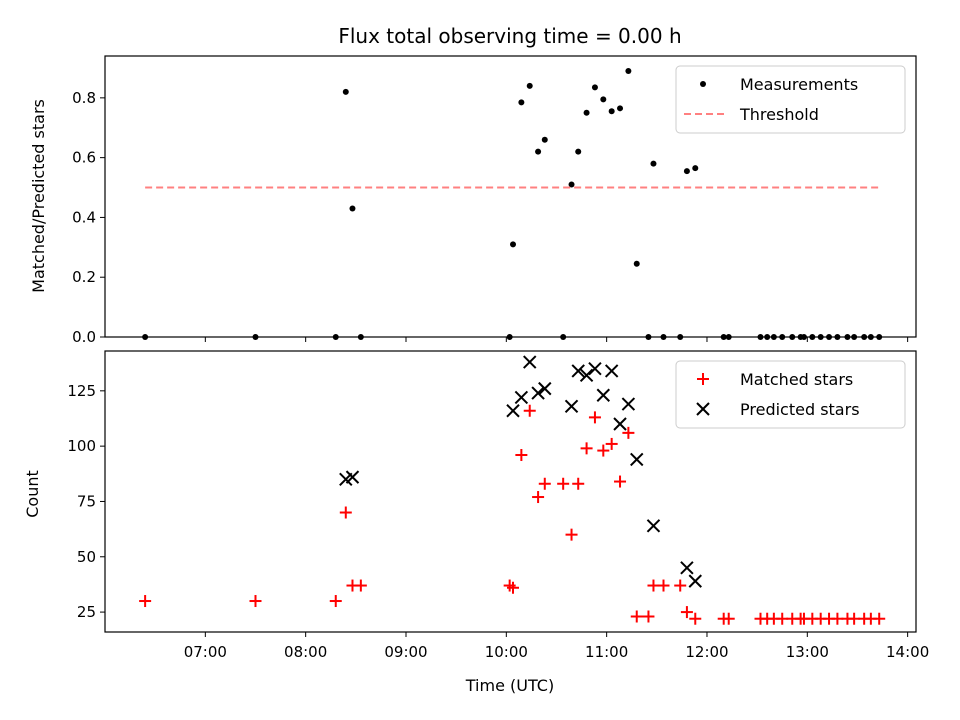 The width and height of the screenshot is (960, 720). What do you see at coordinates (81, 446) in the screenshot?
I see `bottom-y-tick-label: 100` at bounding box center [81, 446].